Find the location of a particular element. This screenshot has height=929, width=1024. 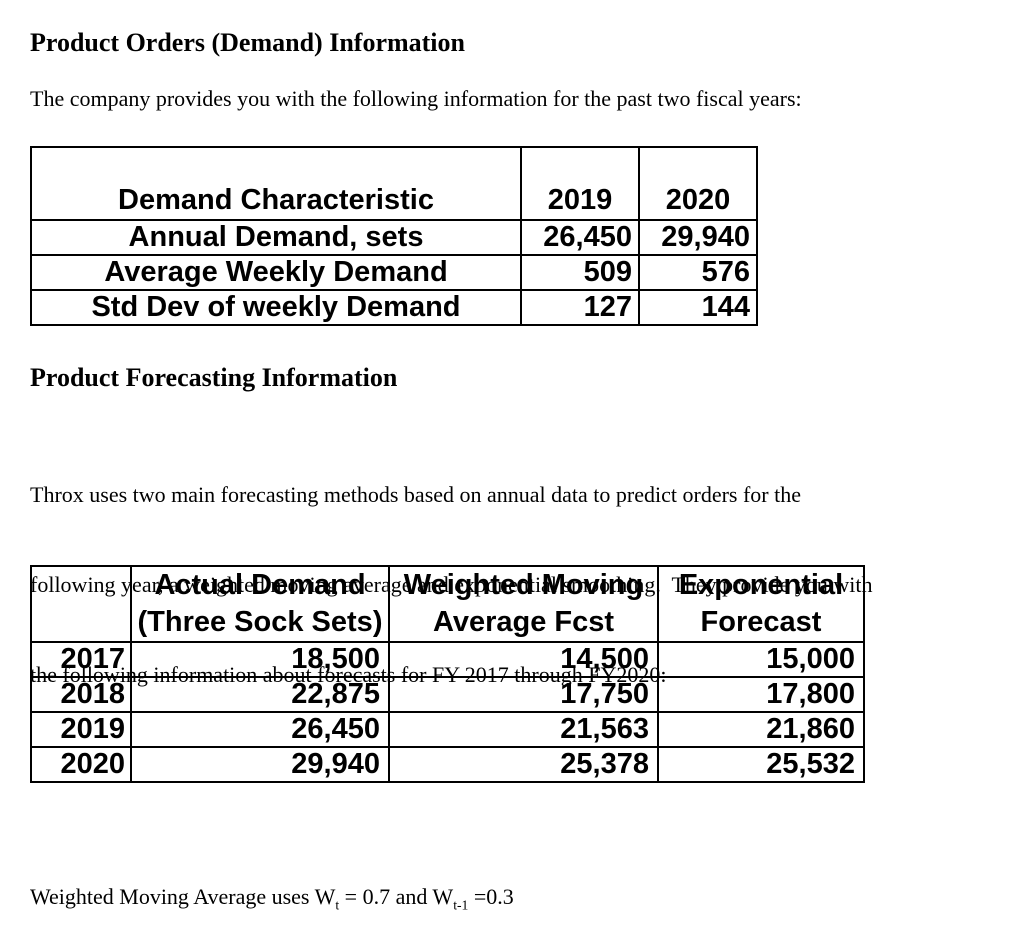

forecast-row-2020: 2020 29,940 25,378 25,532 is located at coordinates (447, 764).